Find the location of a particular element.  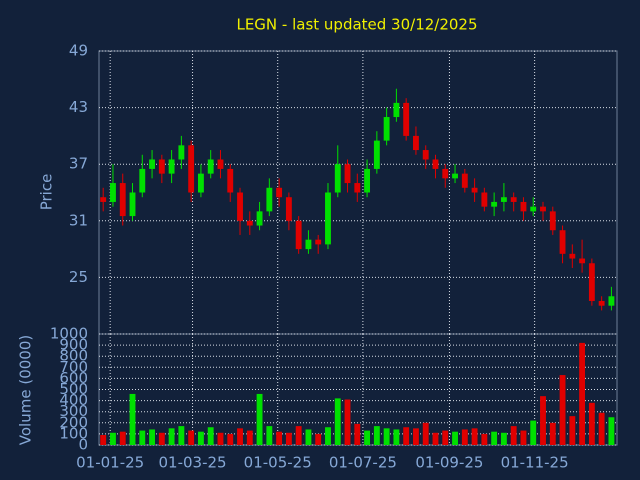

y-tick-label: 1000 is located at coordinates (69, 334).